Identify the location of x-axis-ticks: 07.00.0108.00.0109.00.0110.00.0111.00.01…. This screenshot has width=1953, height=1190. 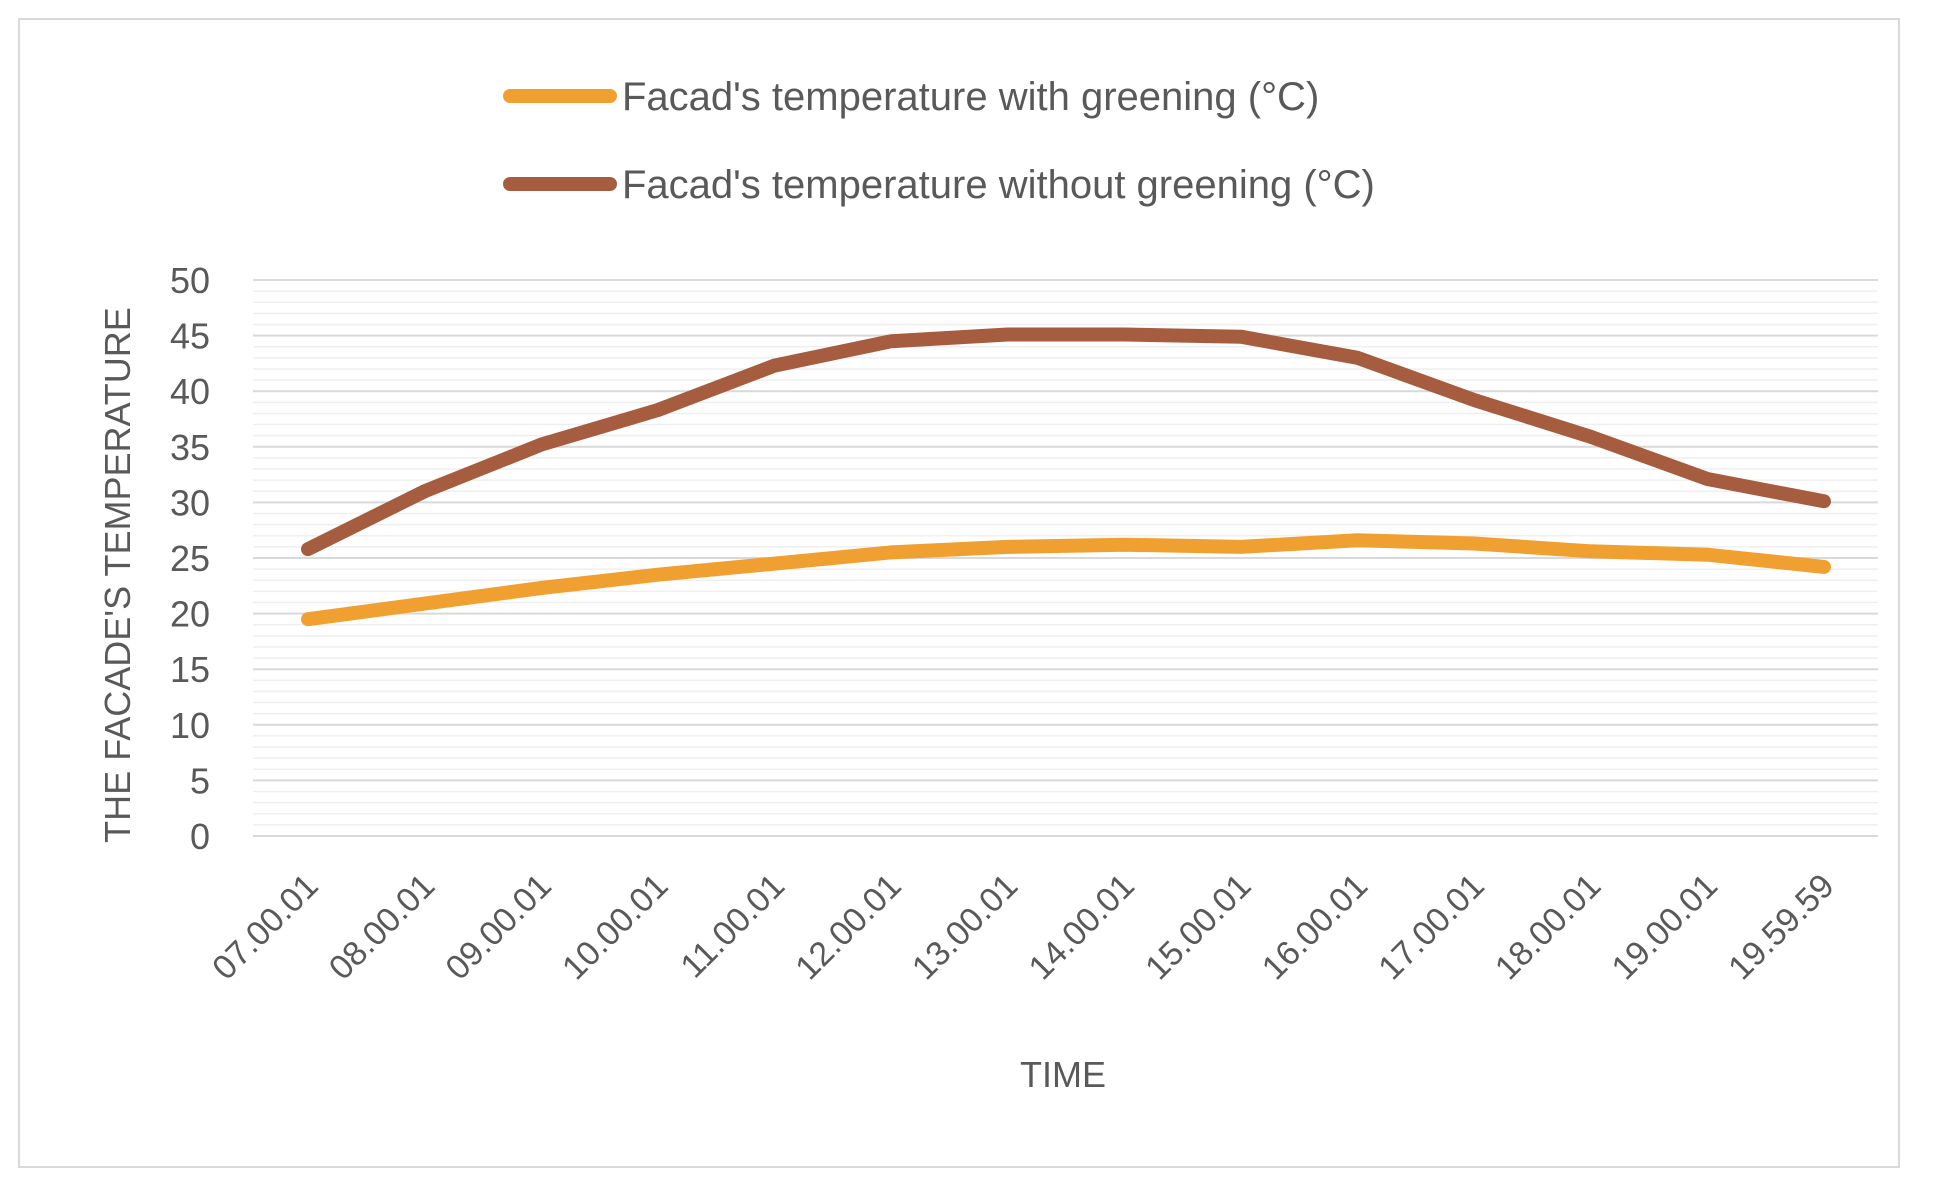
(1023, 927).